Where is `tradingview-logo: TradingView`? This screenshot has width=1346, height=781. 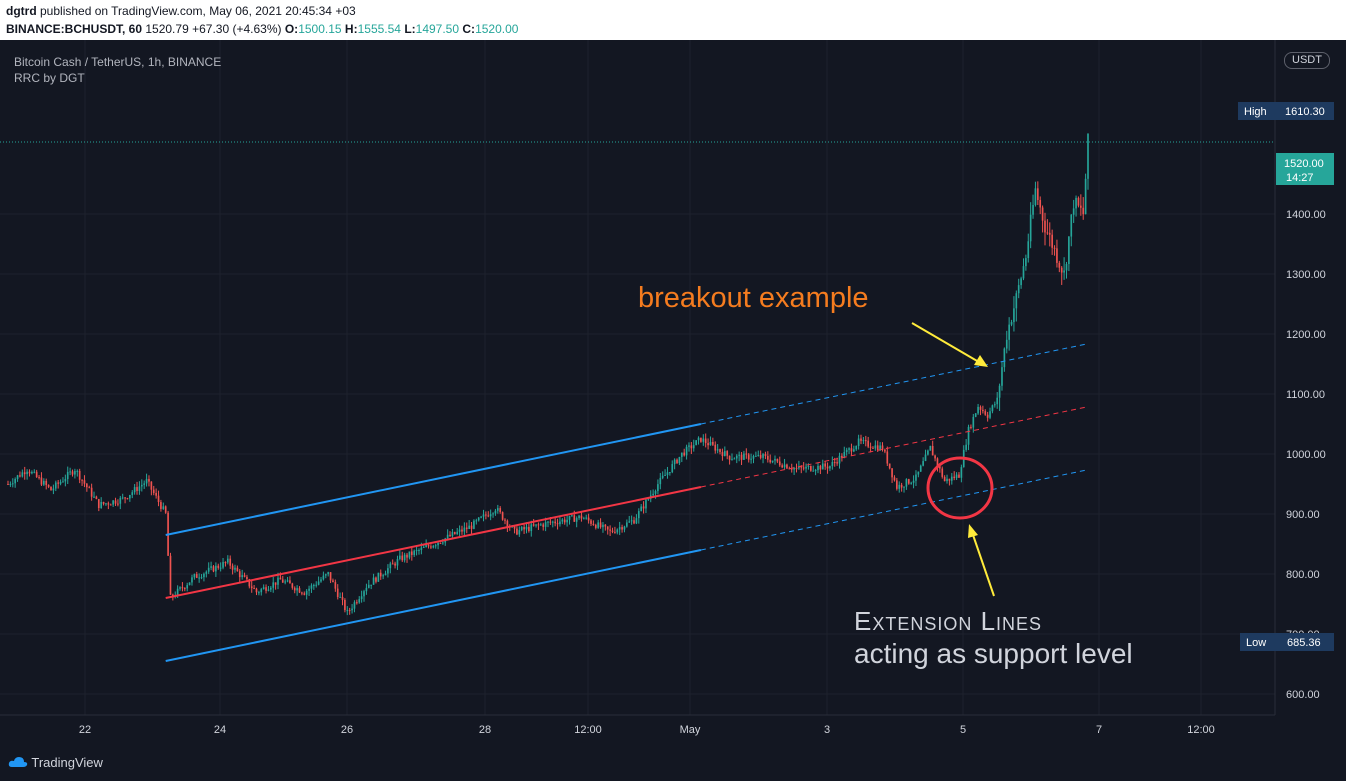
tradingview-logo: TradingView is located at coordinates (55, 762).